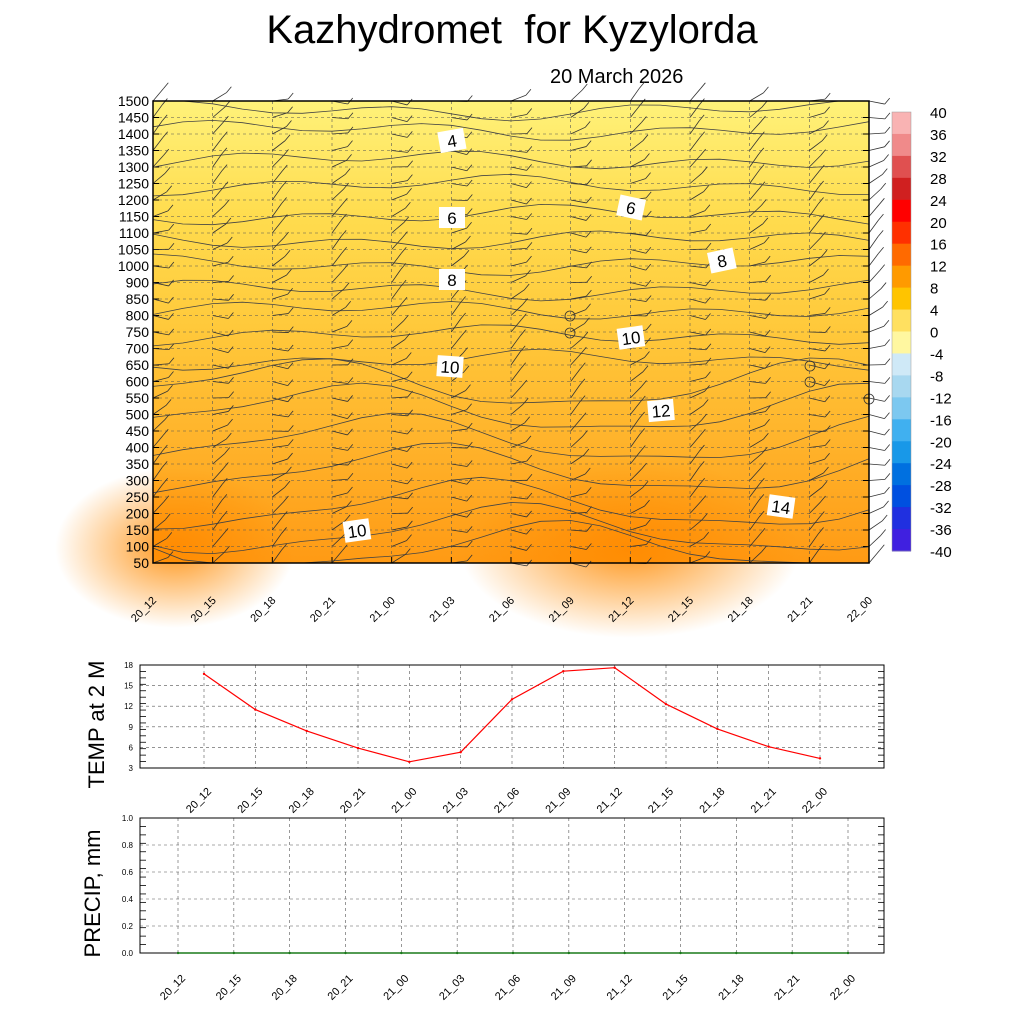  What do you see at coordinates (250, 801) in the screenshot?
I see `x-tick-label: 20_15` at bounding box center [250, 801].